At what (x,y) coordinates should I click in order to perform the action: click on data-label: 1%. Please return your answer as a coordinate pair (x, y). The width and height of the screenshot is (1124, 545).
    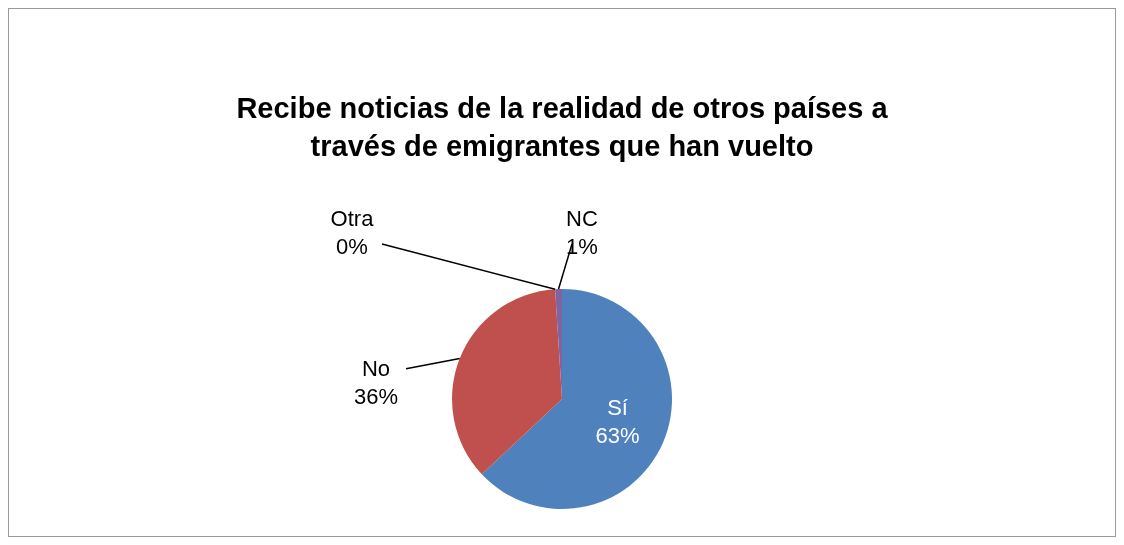
    Looking at the image, I should click on (582, 247).